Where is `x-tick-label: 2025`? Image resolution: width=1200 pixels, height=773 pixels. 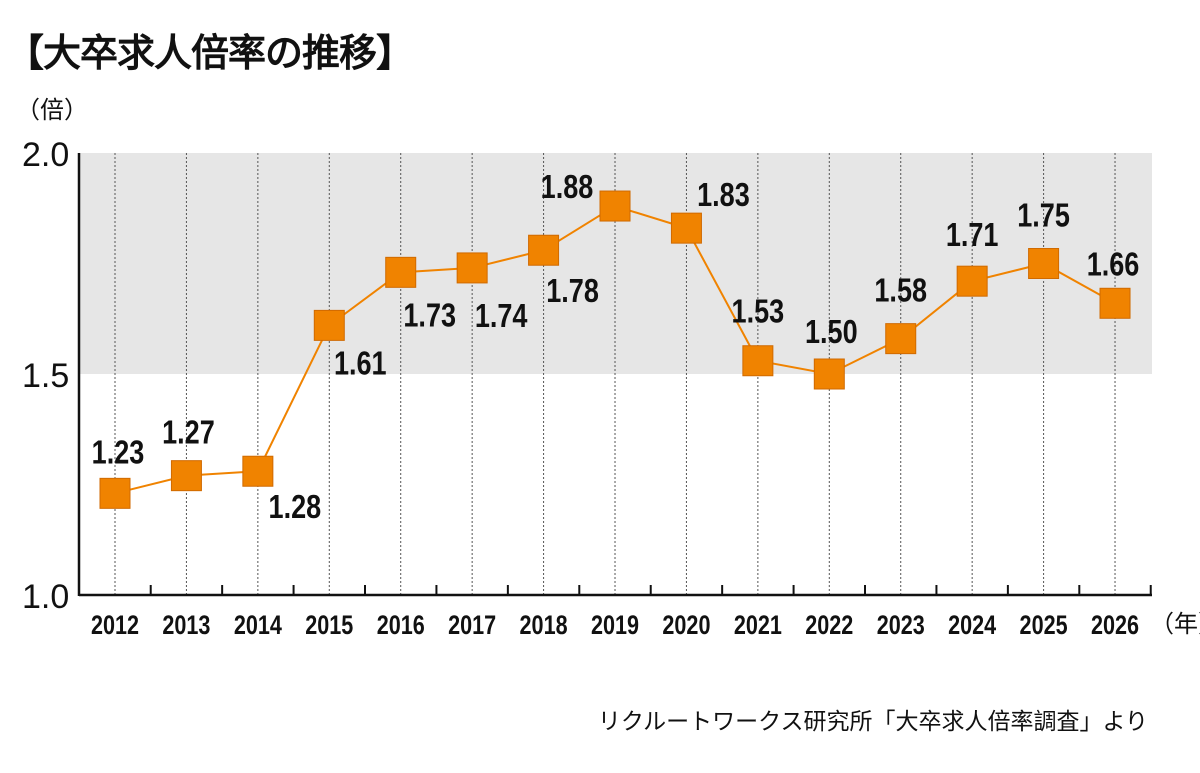
x-tick-label: 2025 is located at coordinates (1044, 626).